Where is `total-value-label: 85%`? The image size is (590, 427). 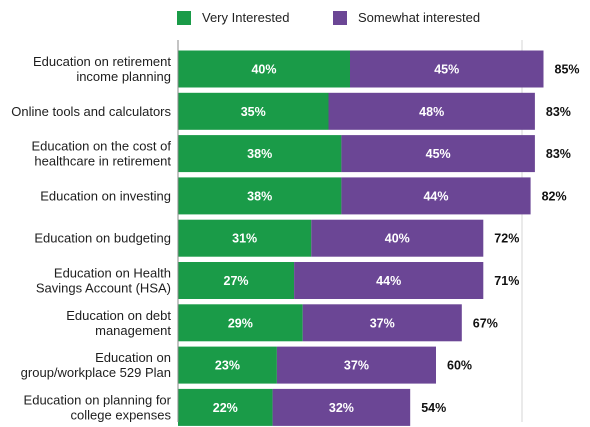
total-value-label: 85% is located at coordinates (567, 70).